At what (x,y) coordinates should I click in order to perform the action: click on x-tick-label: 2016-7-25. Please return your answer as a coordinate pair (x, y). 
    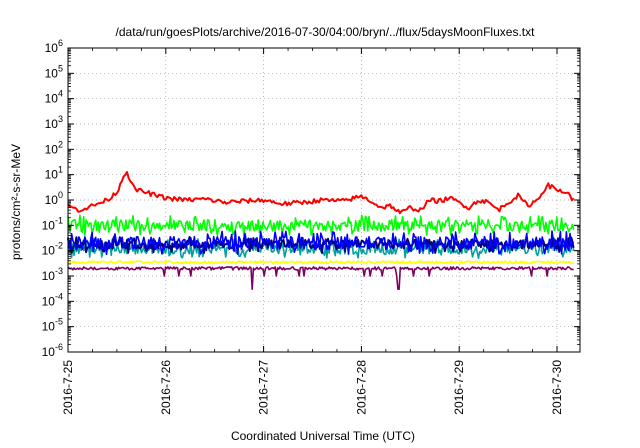
    Looking at the image, I should click on (68, 387).